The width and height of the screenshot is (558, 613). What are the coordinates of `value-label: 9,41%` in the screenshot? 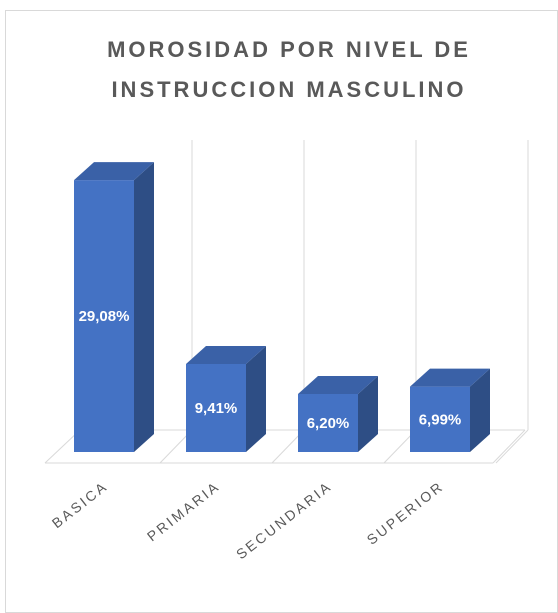 It's located at (216, 408).